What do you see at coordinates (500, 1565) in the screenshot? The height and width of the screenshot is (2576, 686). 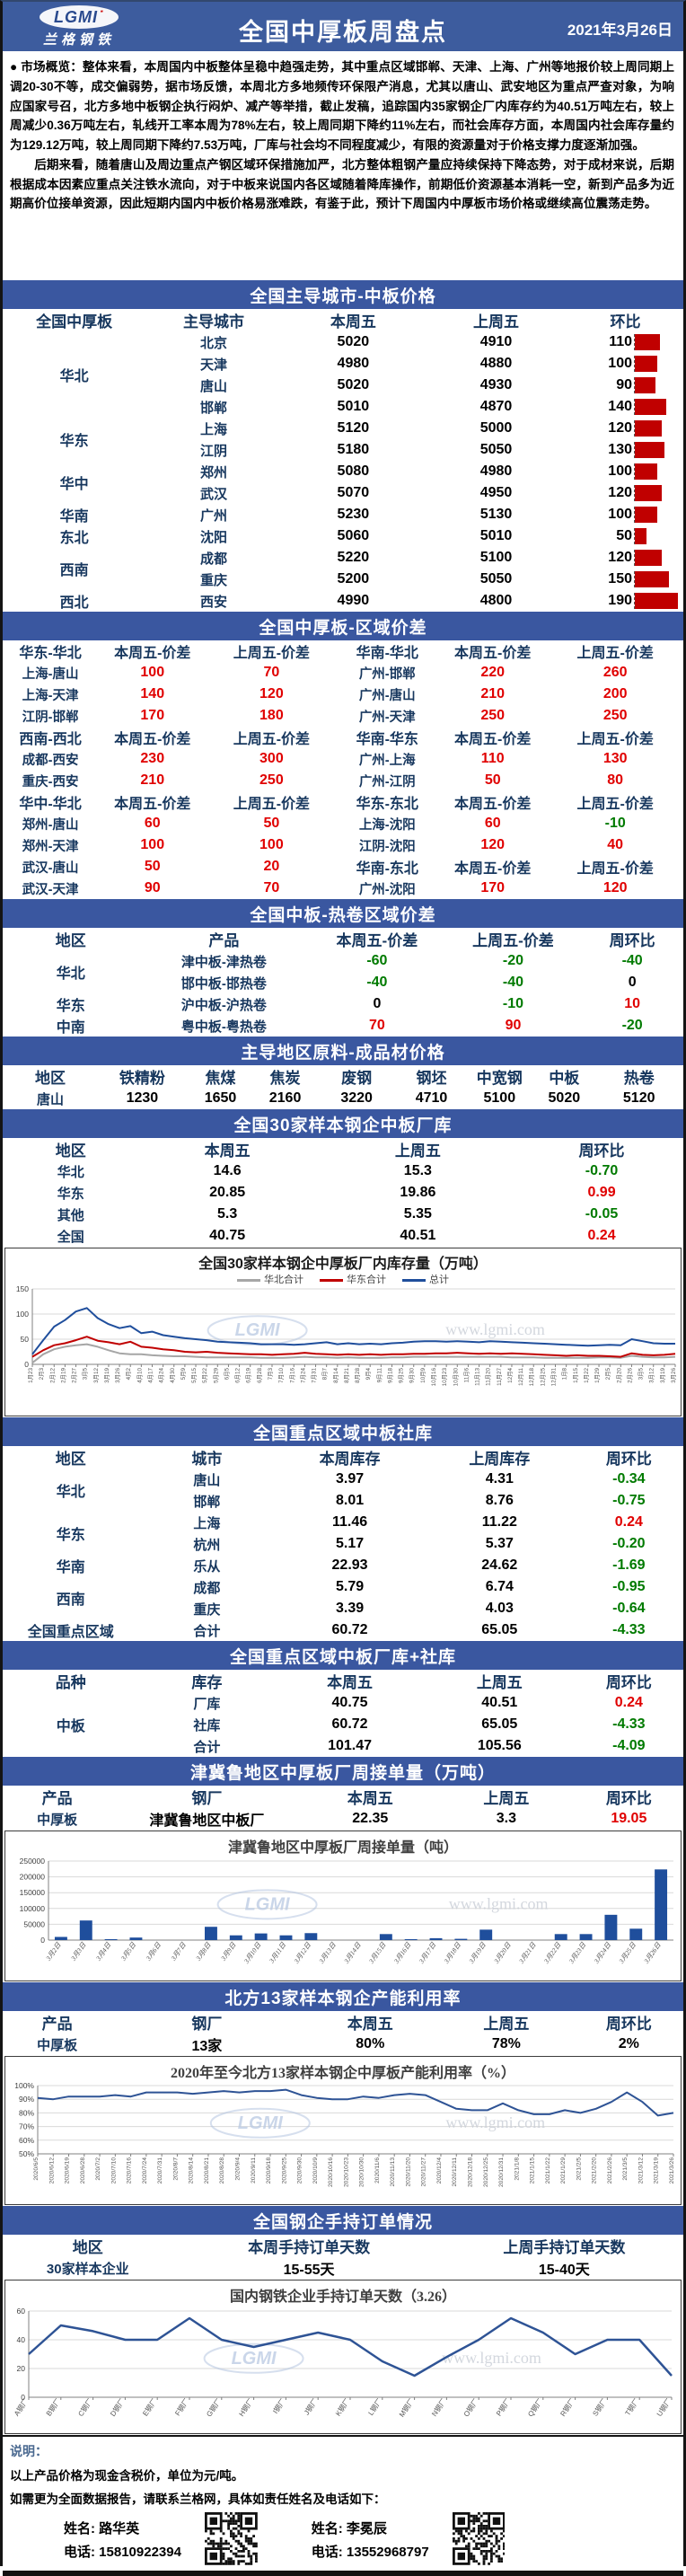 I see `value-cell: 24.62` at bounding box center [500, 1565].